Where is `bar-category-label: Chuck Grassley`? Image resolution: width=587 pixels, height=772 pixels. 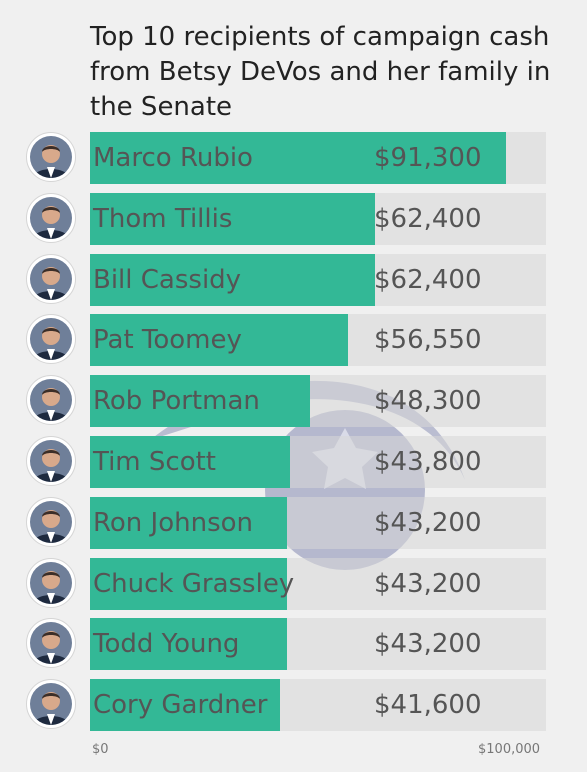 bar-category-label: Chuck Grassley is located at coordinates (194, 583).